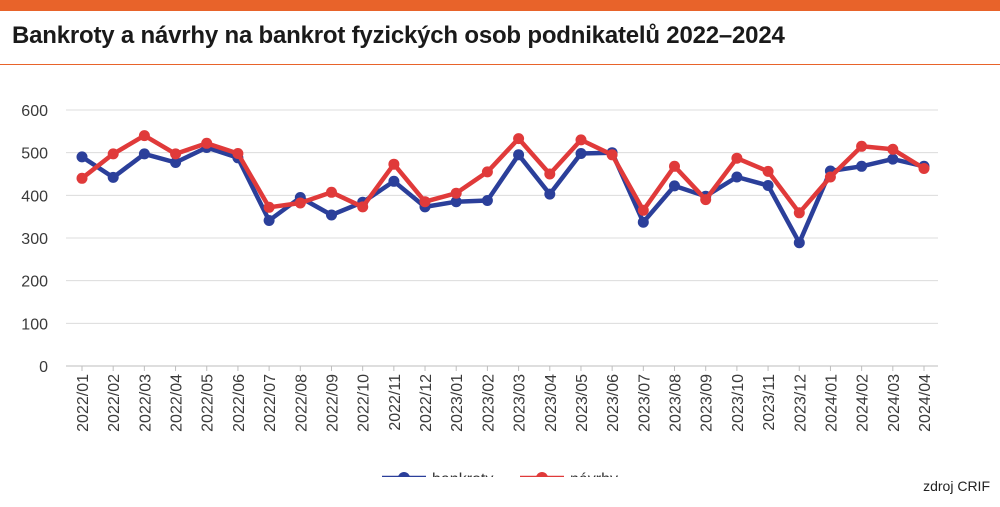 This screenshot has width=1000, height=507. I want to click on series-návrhy, so click(503, 174).